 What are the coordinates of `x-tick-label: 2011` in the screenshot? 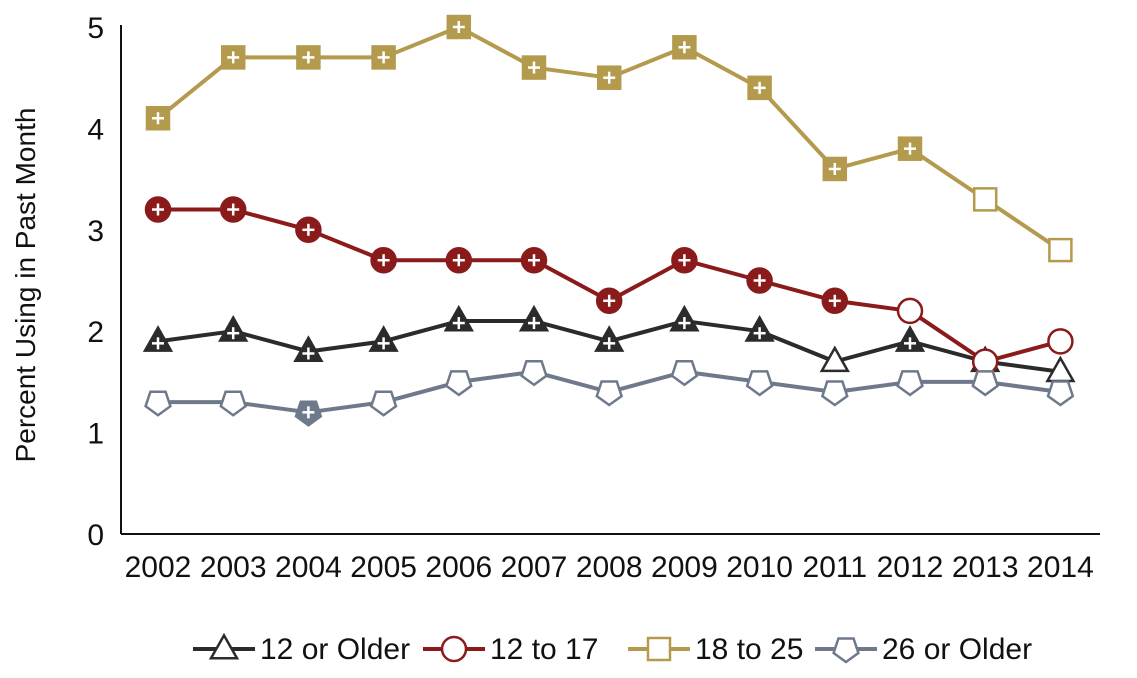 It's located at (835, 567).